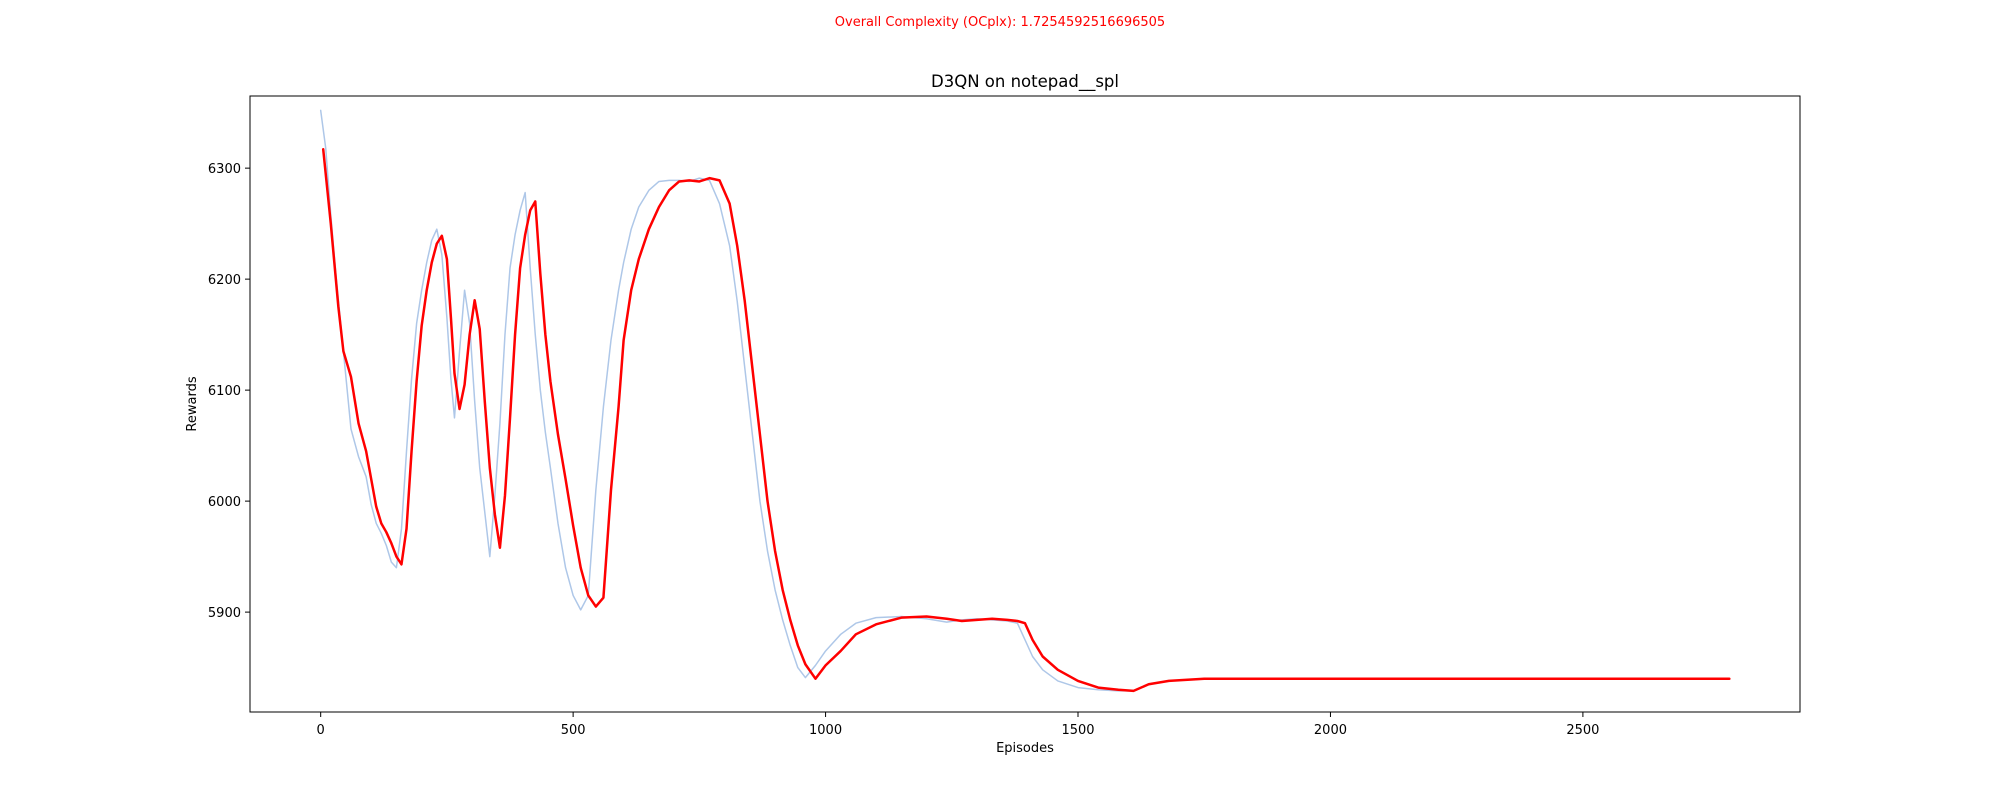 The image size is (2000, 800). What do you see at coordinates (573, 730) in the screenshot?
I see `x-tick-label: 500` at bounding box center [573, 730].